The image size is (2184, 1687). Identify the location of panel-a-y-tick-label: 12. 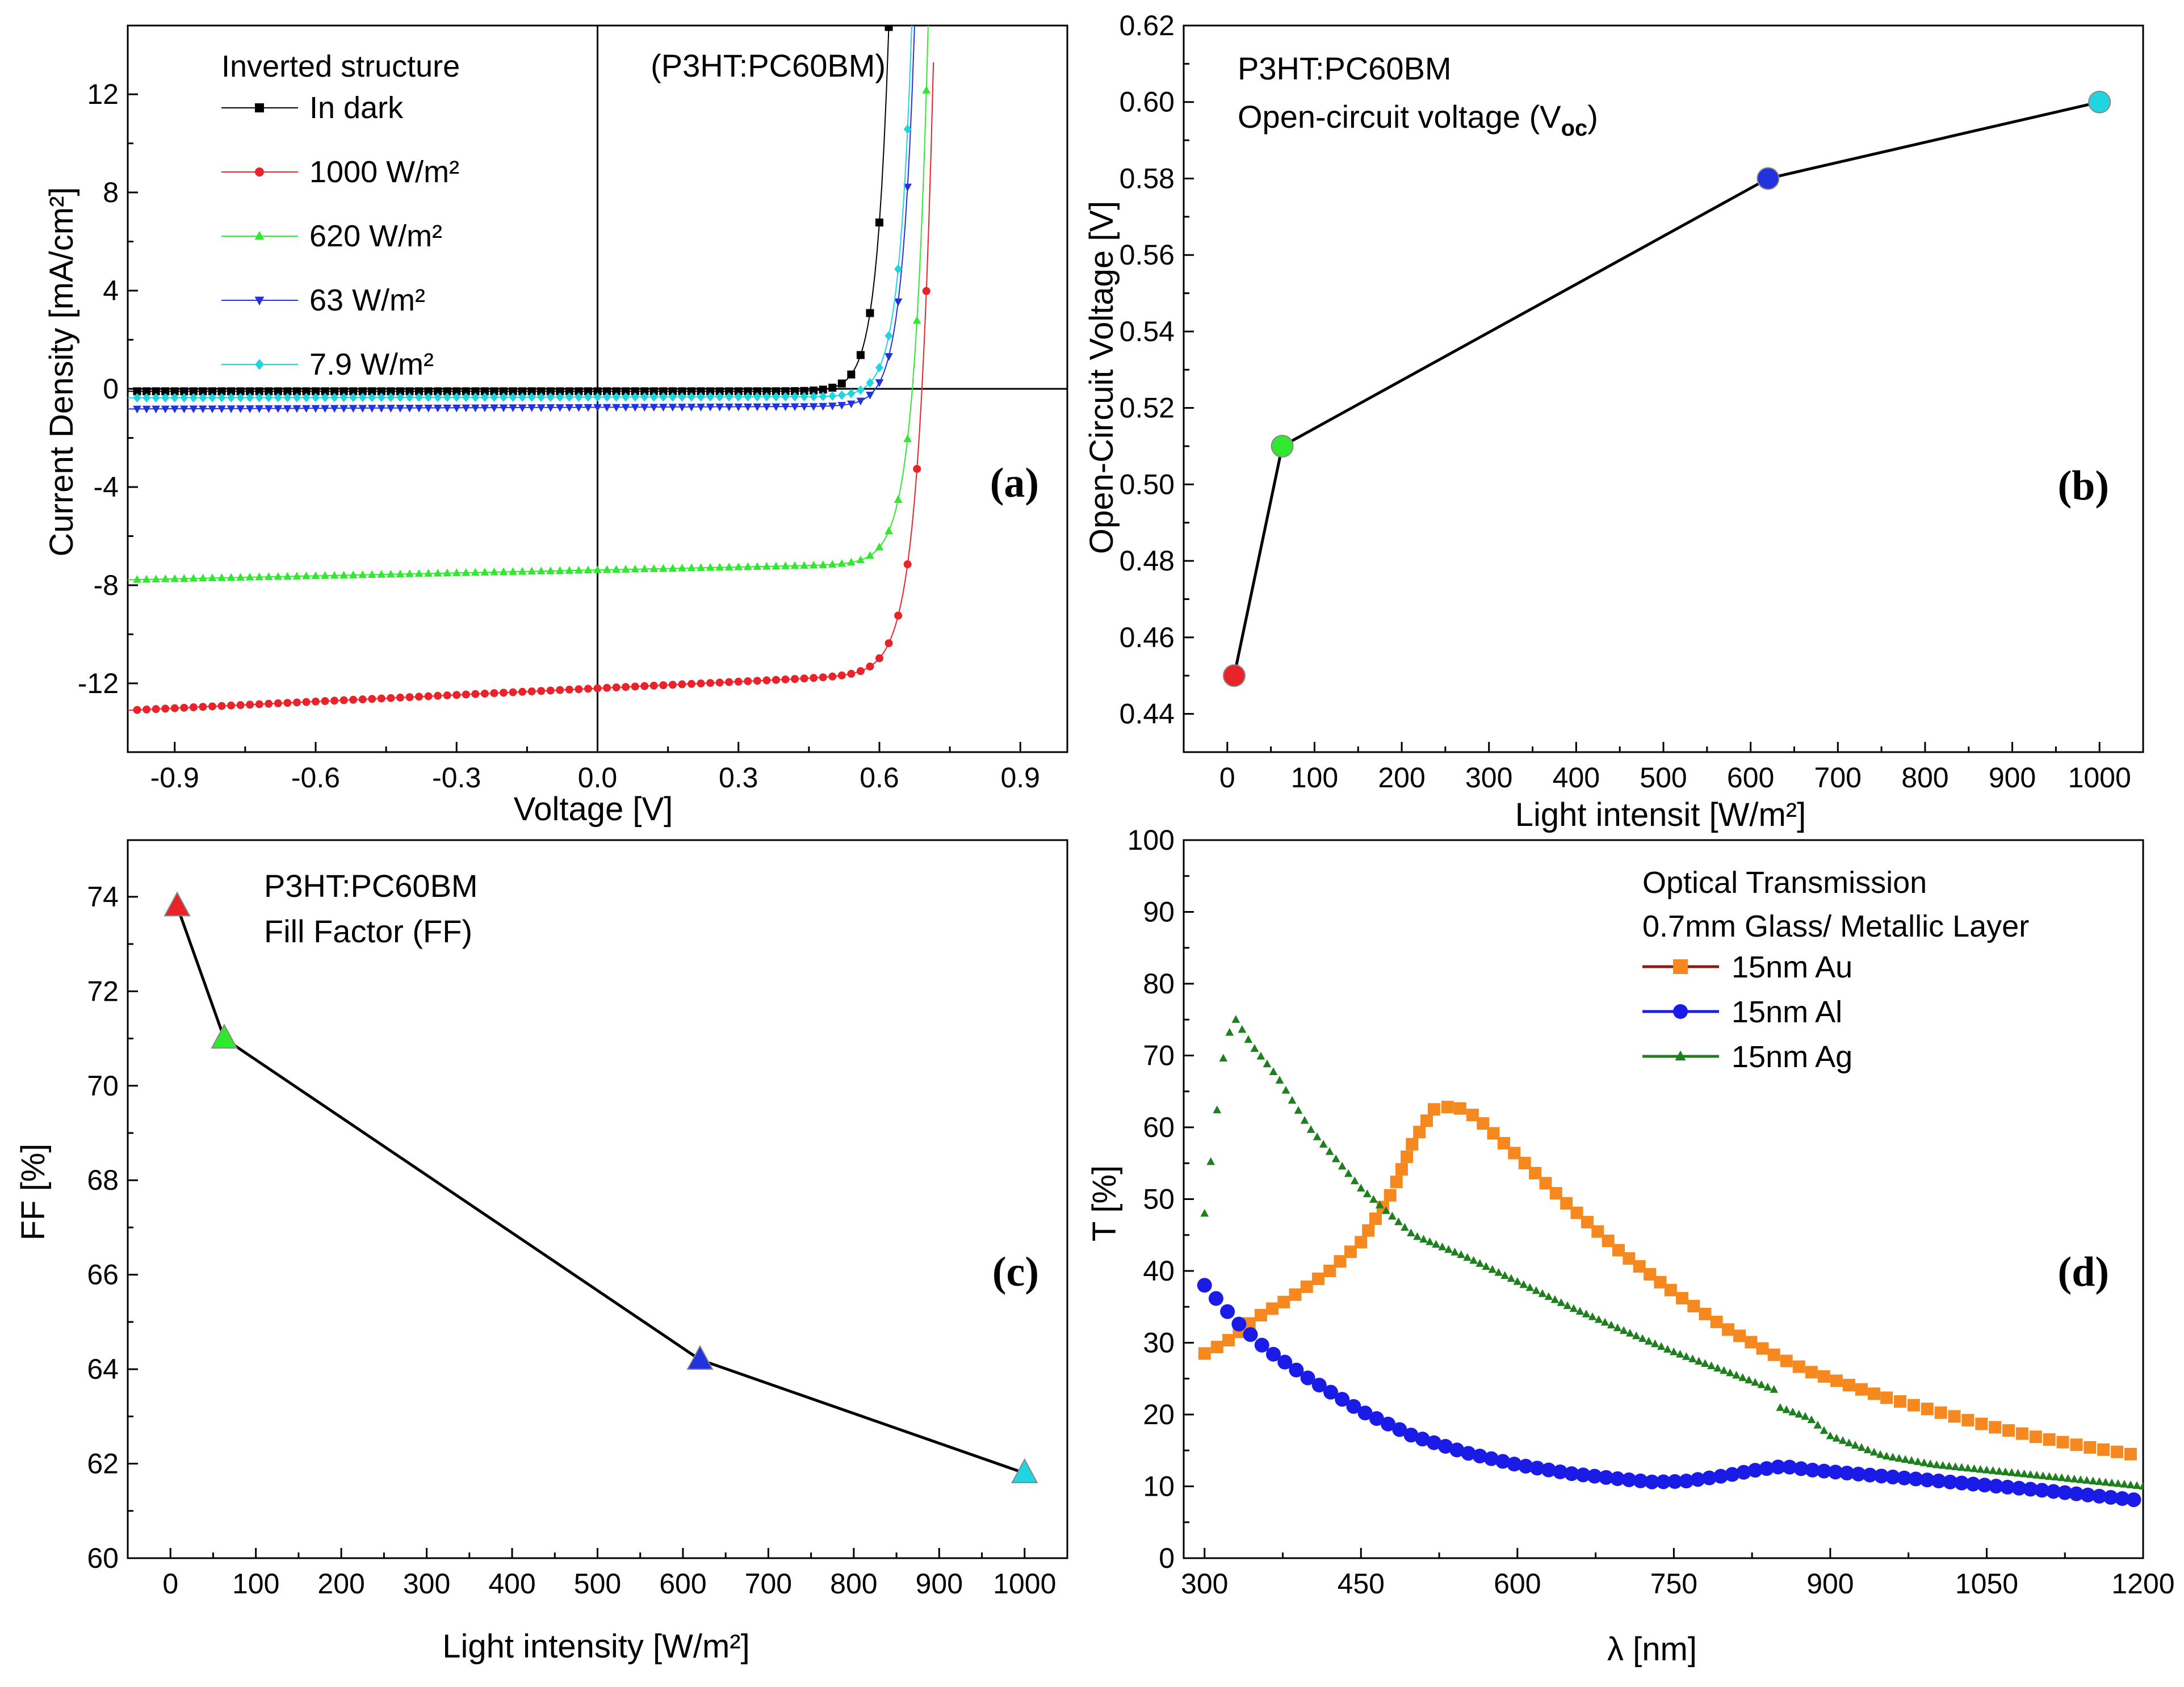
(103, 94).